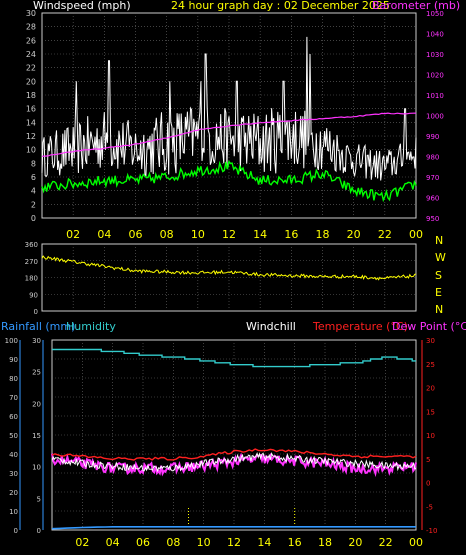 The image size is (466, 555). What do you see at coordinates (31, 68) in the screenshot?
I see `windspeed-tick-label: 22` at bounding box center [31, 68].